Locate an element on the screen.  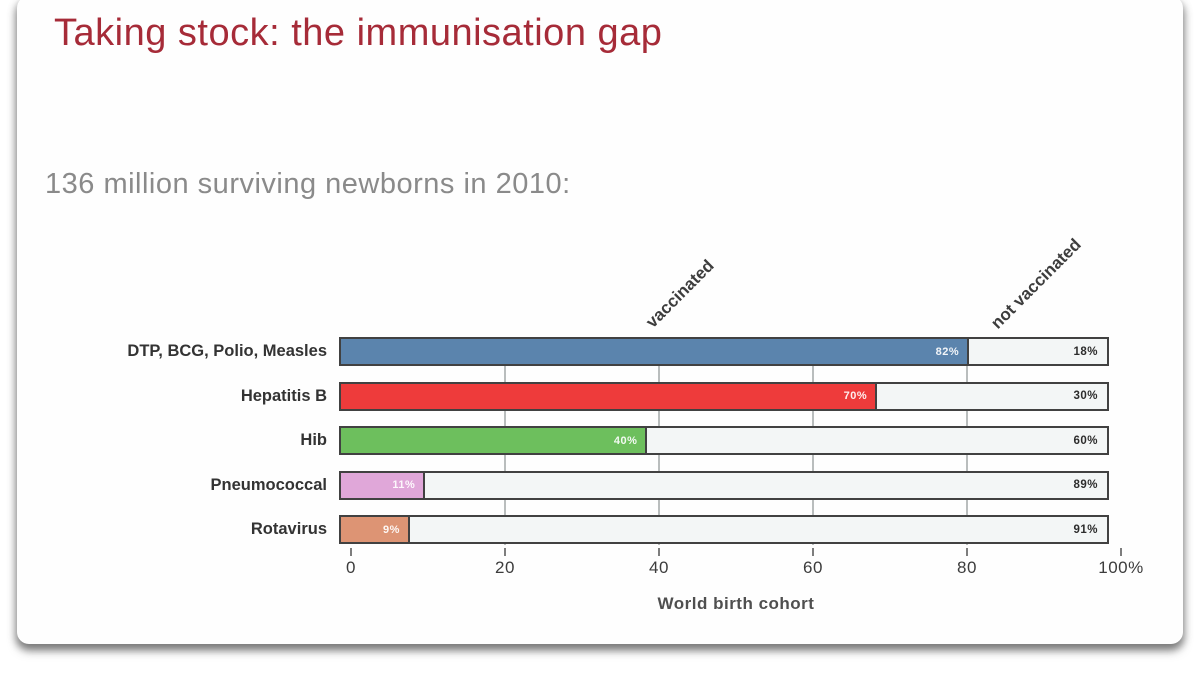
vaccinated-pct-label: 70% is located at coordinates (855, 396).